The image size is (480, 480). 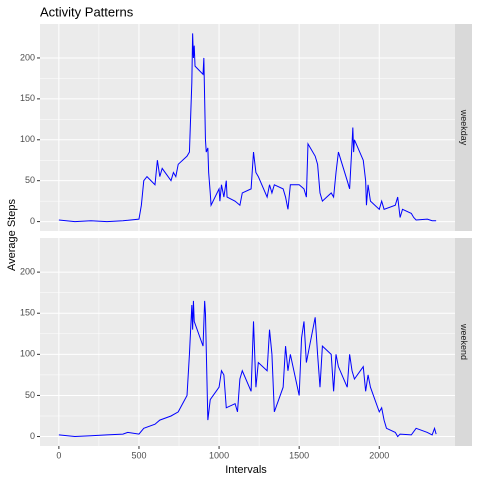 What do you see at coordinates (299, 455) in the screenshot?
I see `x-tick-label: 1500` at bounding box center [299, 455].